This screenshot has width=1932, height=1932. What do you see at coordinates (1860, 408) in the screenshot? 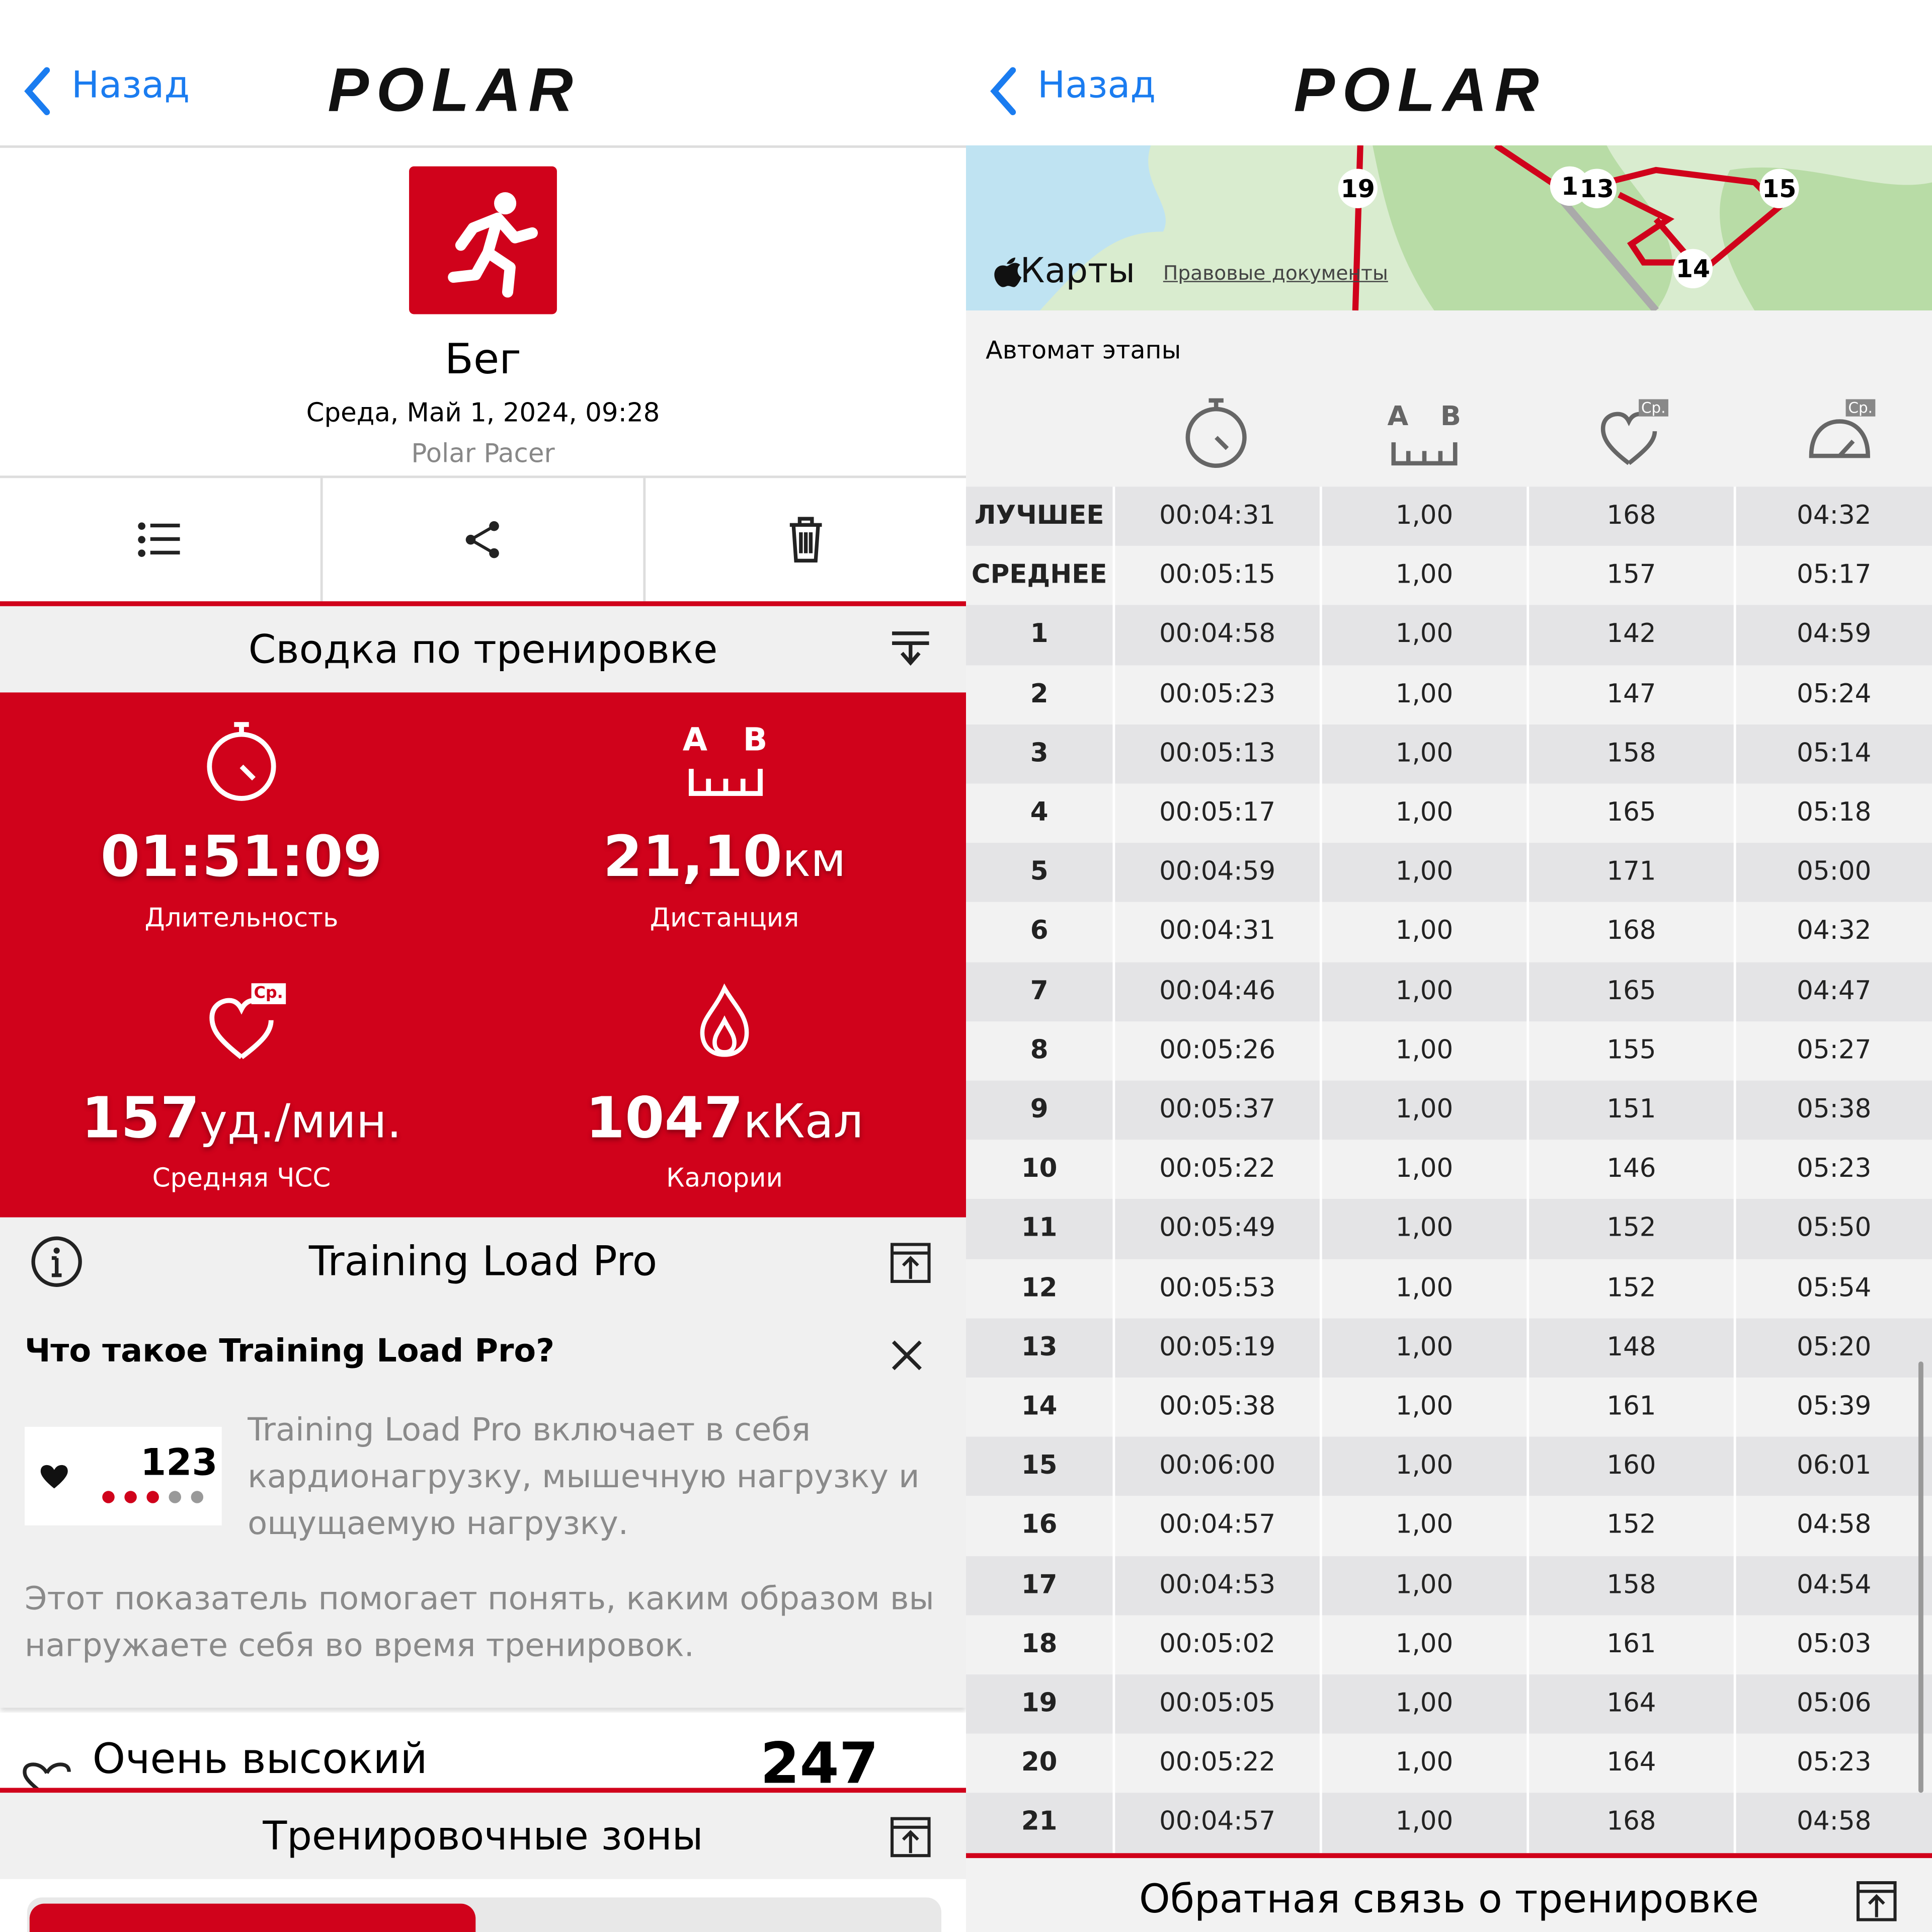
I see `pace-column-label: Ср.` at bounding box center [1860, 408].